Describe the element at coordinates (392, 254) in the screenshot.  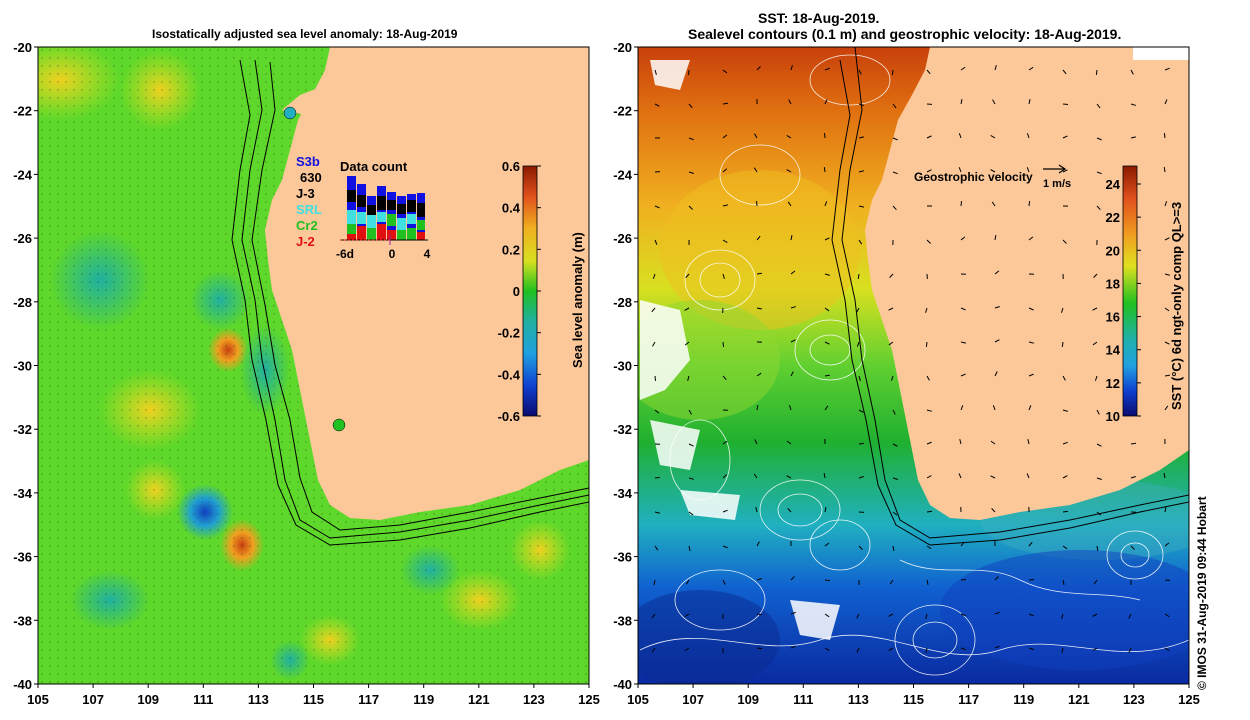
I see `data-count-axis-label: 0` at that location.